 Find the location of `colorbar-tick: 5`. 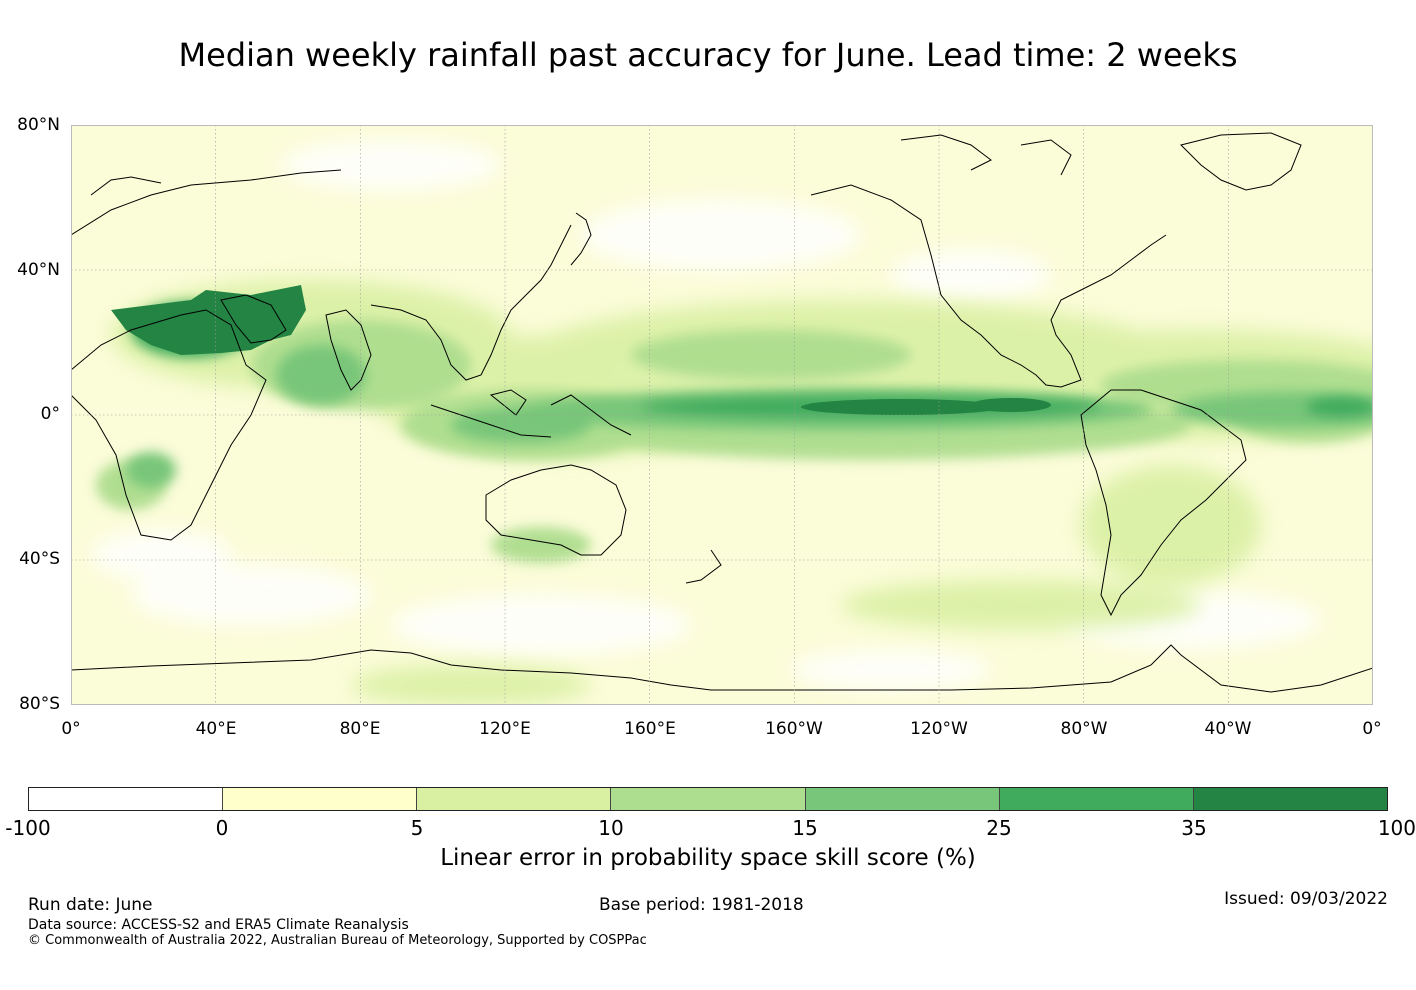

colorbar-tick: 5 is located at coordinates (417, 828).